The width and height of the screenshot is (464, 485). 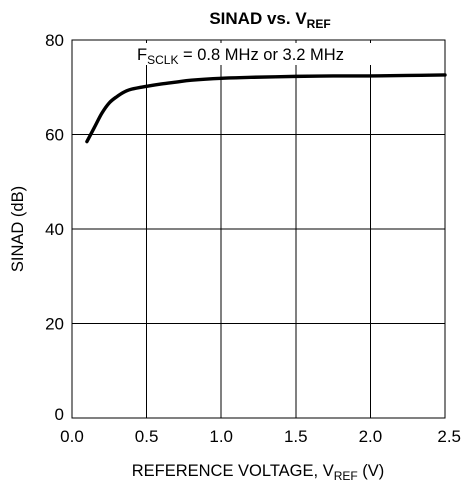 I want to click on sinad-series-line, so click(x=266, y=108).